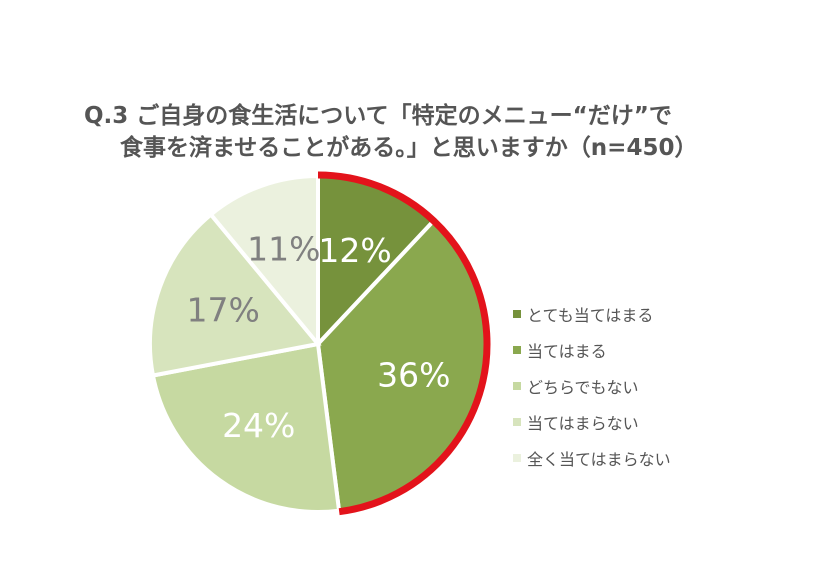 This screenshot has height=561, width=840. I want to click on chart-title-line-2: 食事を済ませることがある。」と思いますか（n=450）, so click(409, 148).